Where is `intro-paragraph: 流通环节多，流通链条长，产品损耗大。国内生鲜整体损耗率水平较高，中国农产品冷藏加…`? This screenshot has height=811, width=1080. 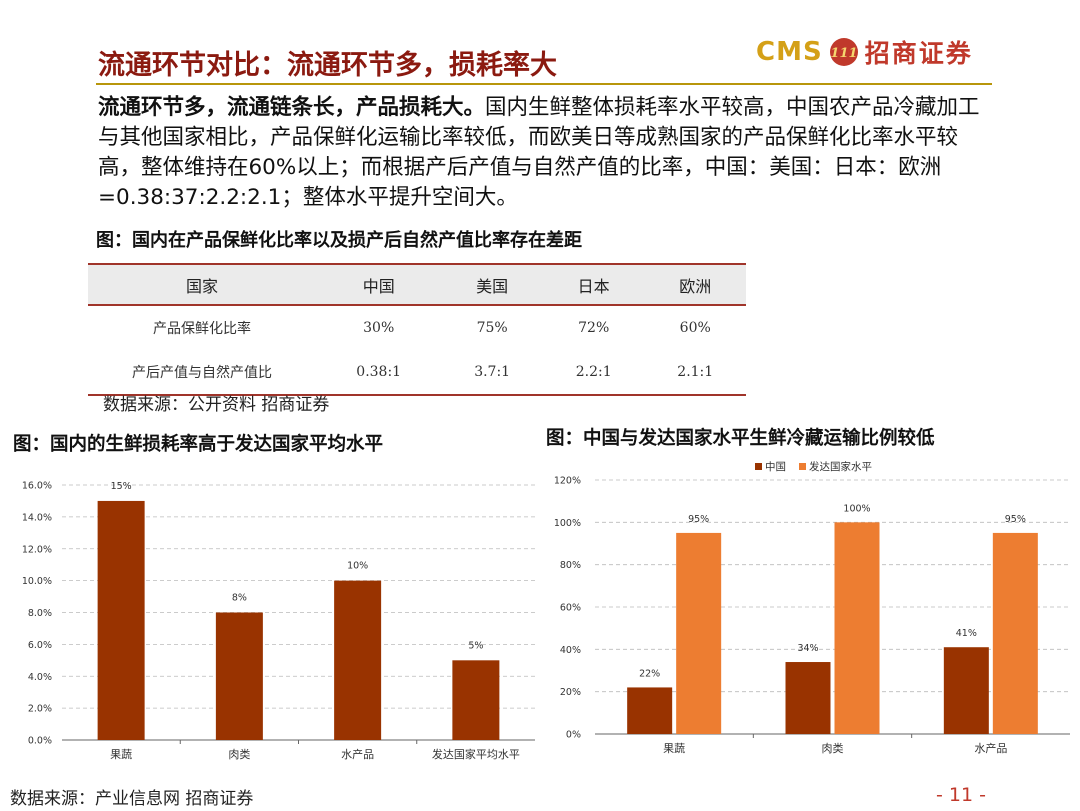
intro-paragraph: 流通环节多，流通链条长，产品损耗大。国内生鲜整体损耗率水平较高，中国农产品冷藏加… is located at coordinates (548, 153).